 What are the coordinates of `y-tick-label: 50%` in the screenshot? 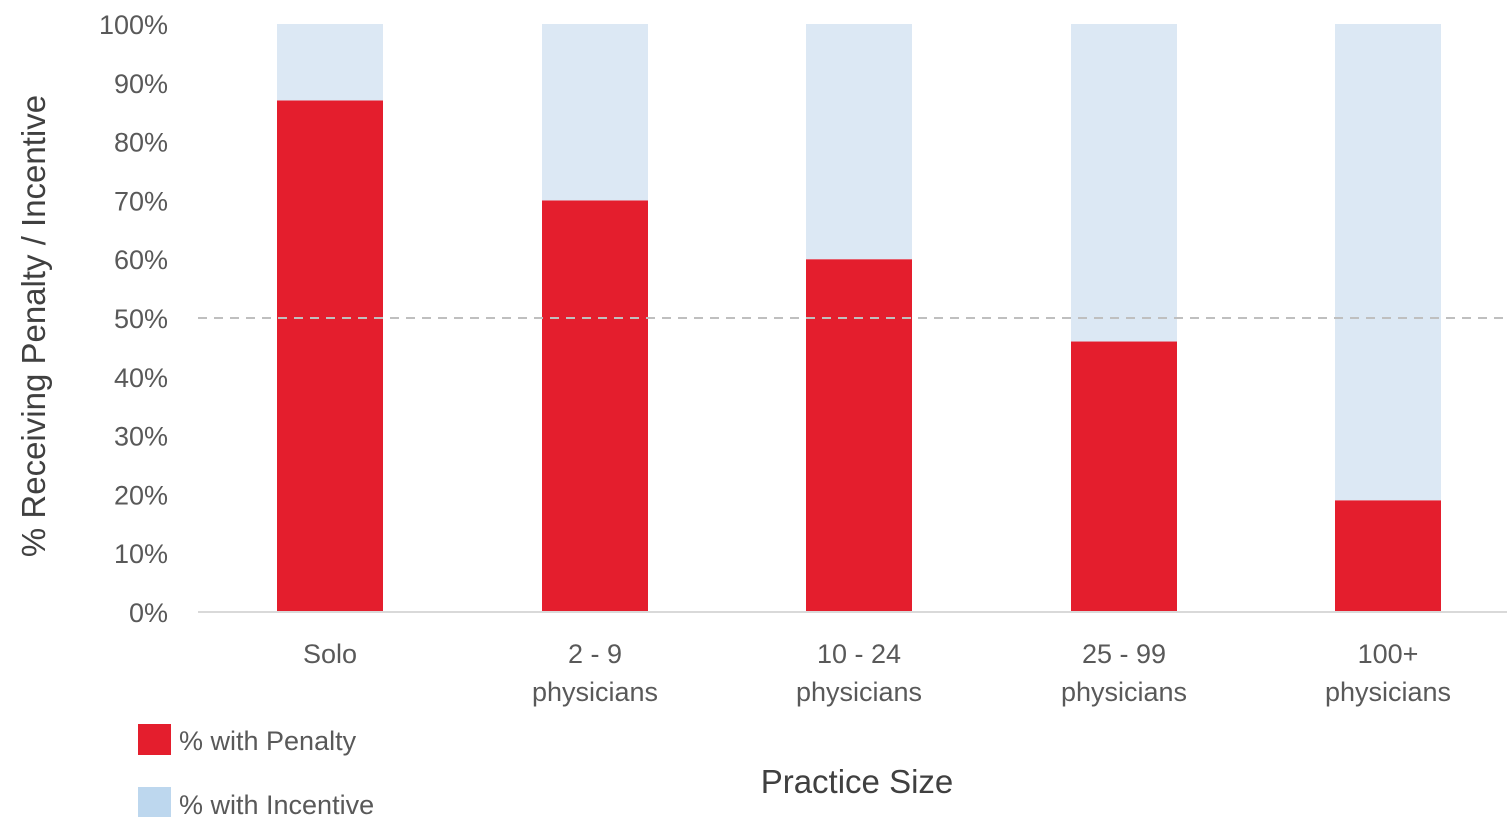 It's located at (141, 319).